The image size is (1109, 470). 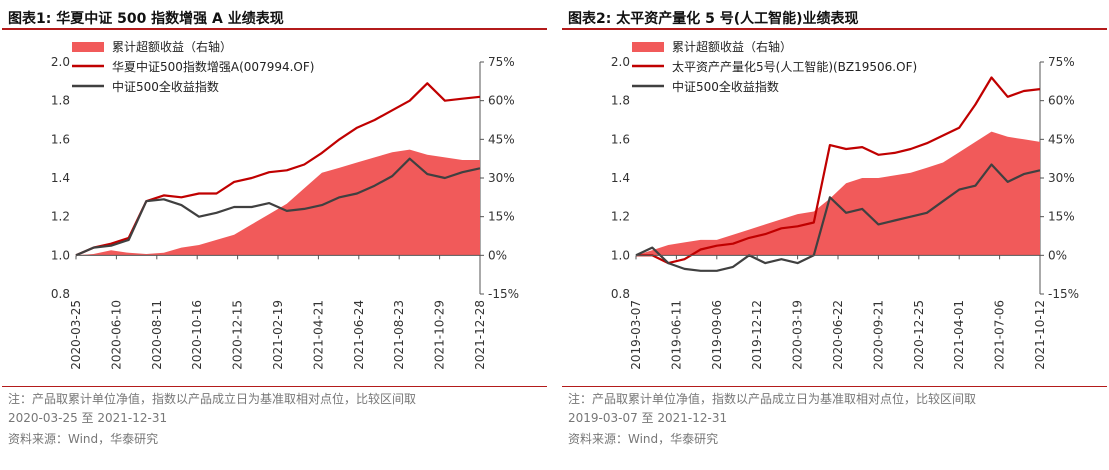 I want to click on x-tick-label: 2020-12-15, so click(x=238, y=335).